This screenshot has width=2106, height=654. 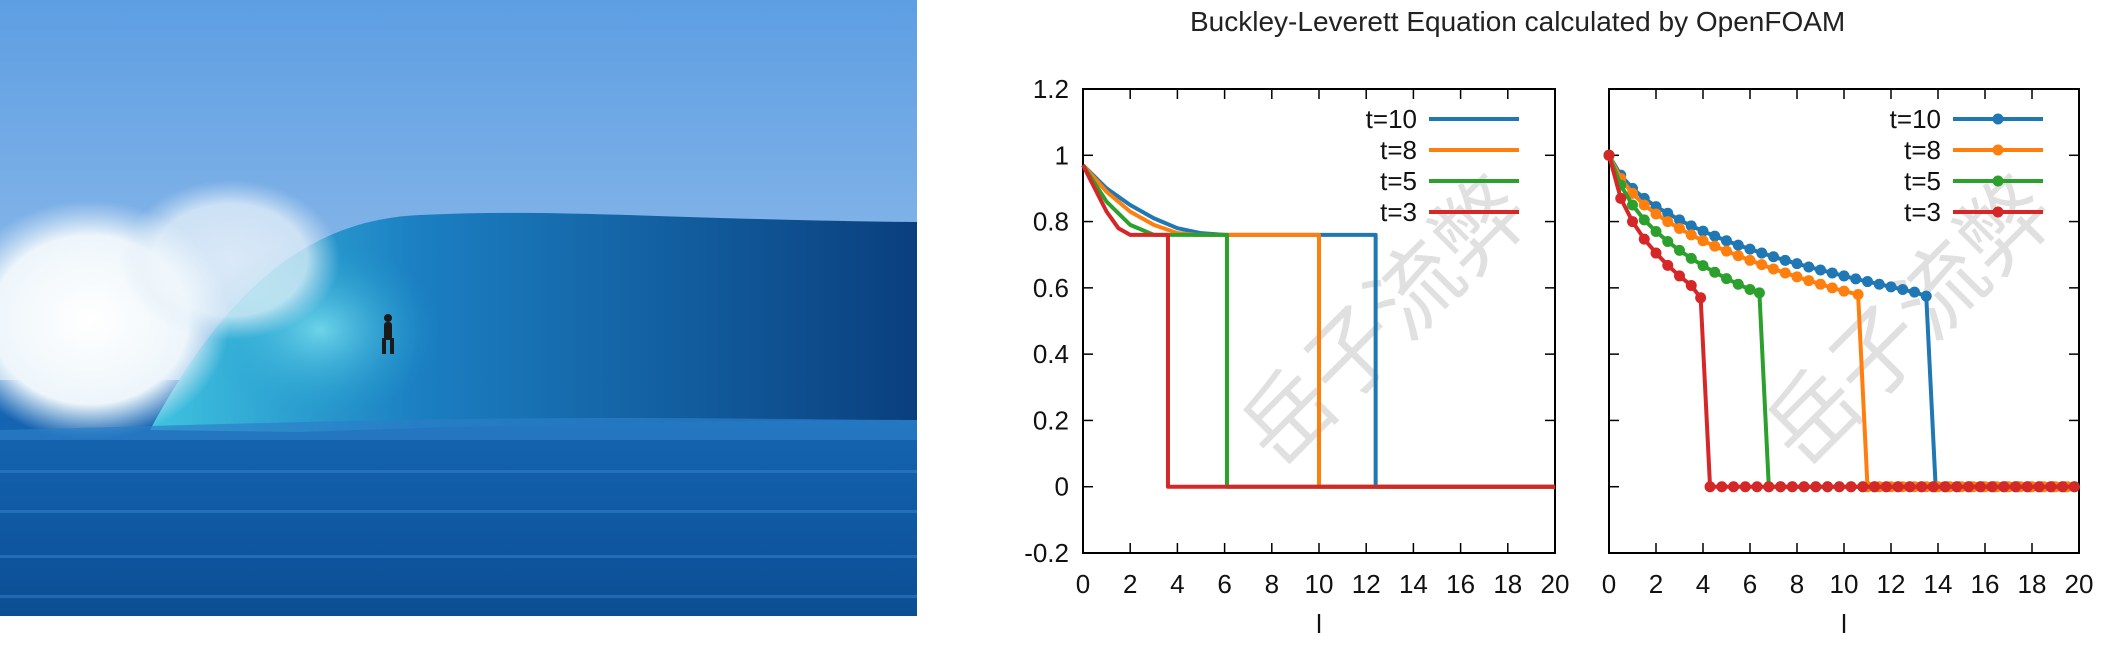 What do you see at coordinates (1844, 624) in the screenshot?
I see `x-axis-label: l` at bounding box center [1844, 624].